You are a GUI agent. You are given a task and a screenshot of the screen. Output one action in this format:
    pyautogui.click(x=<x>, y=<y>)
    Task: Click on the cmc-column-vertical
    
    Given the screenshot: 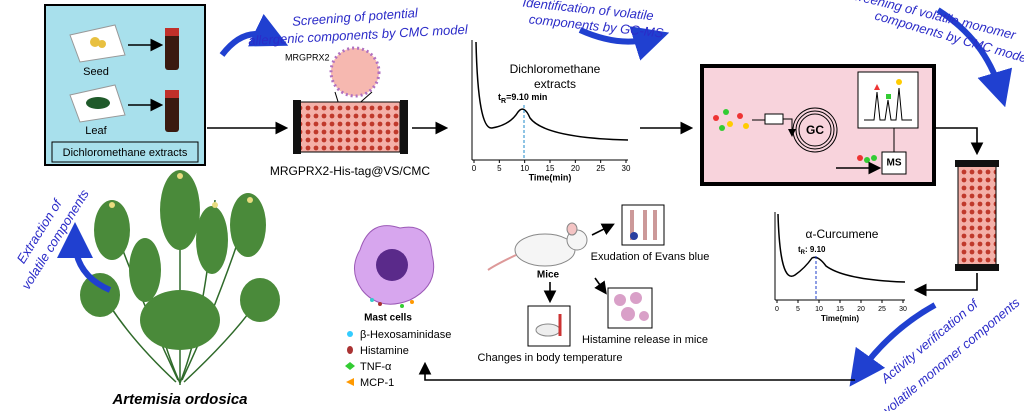 What is the action you would take?
    pyautogui.click(x=977, y=215)
    